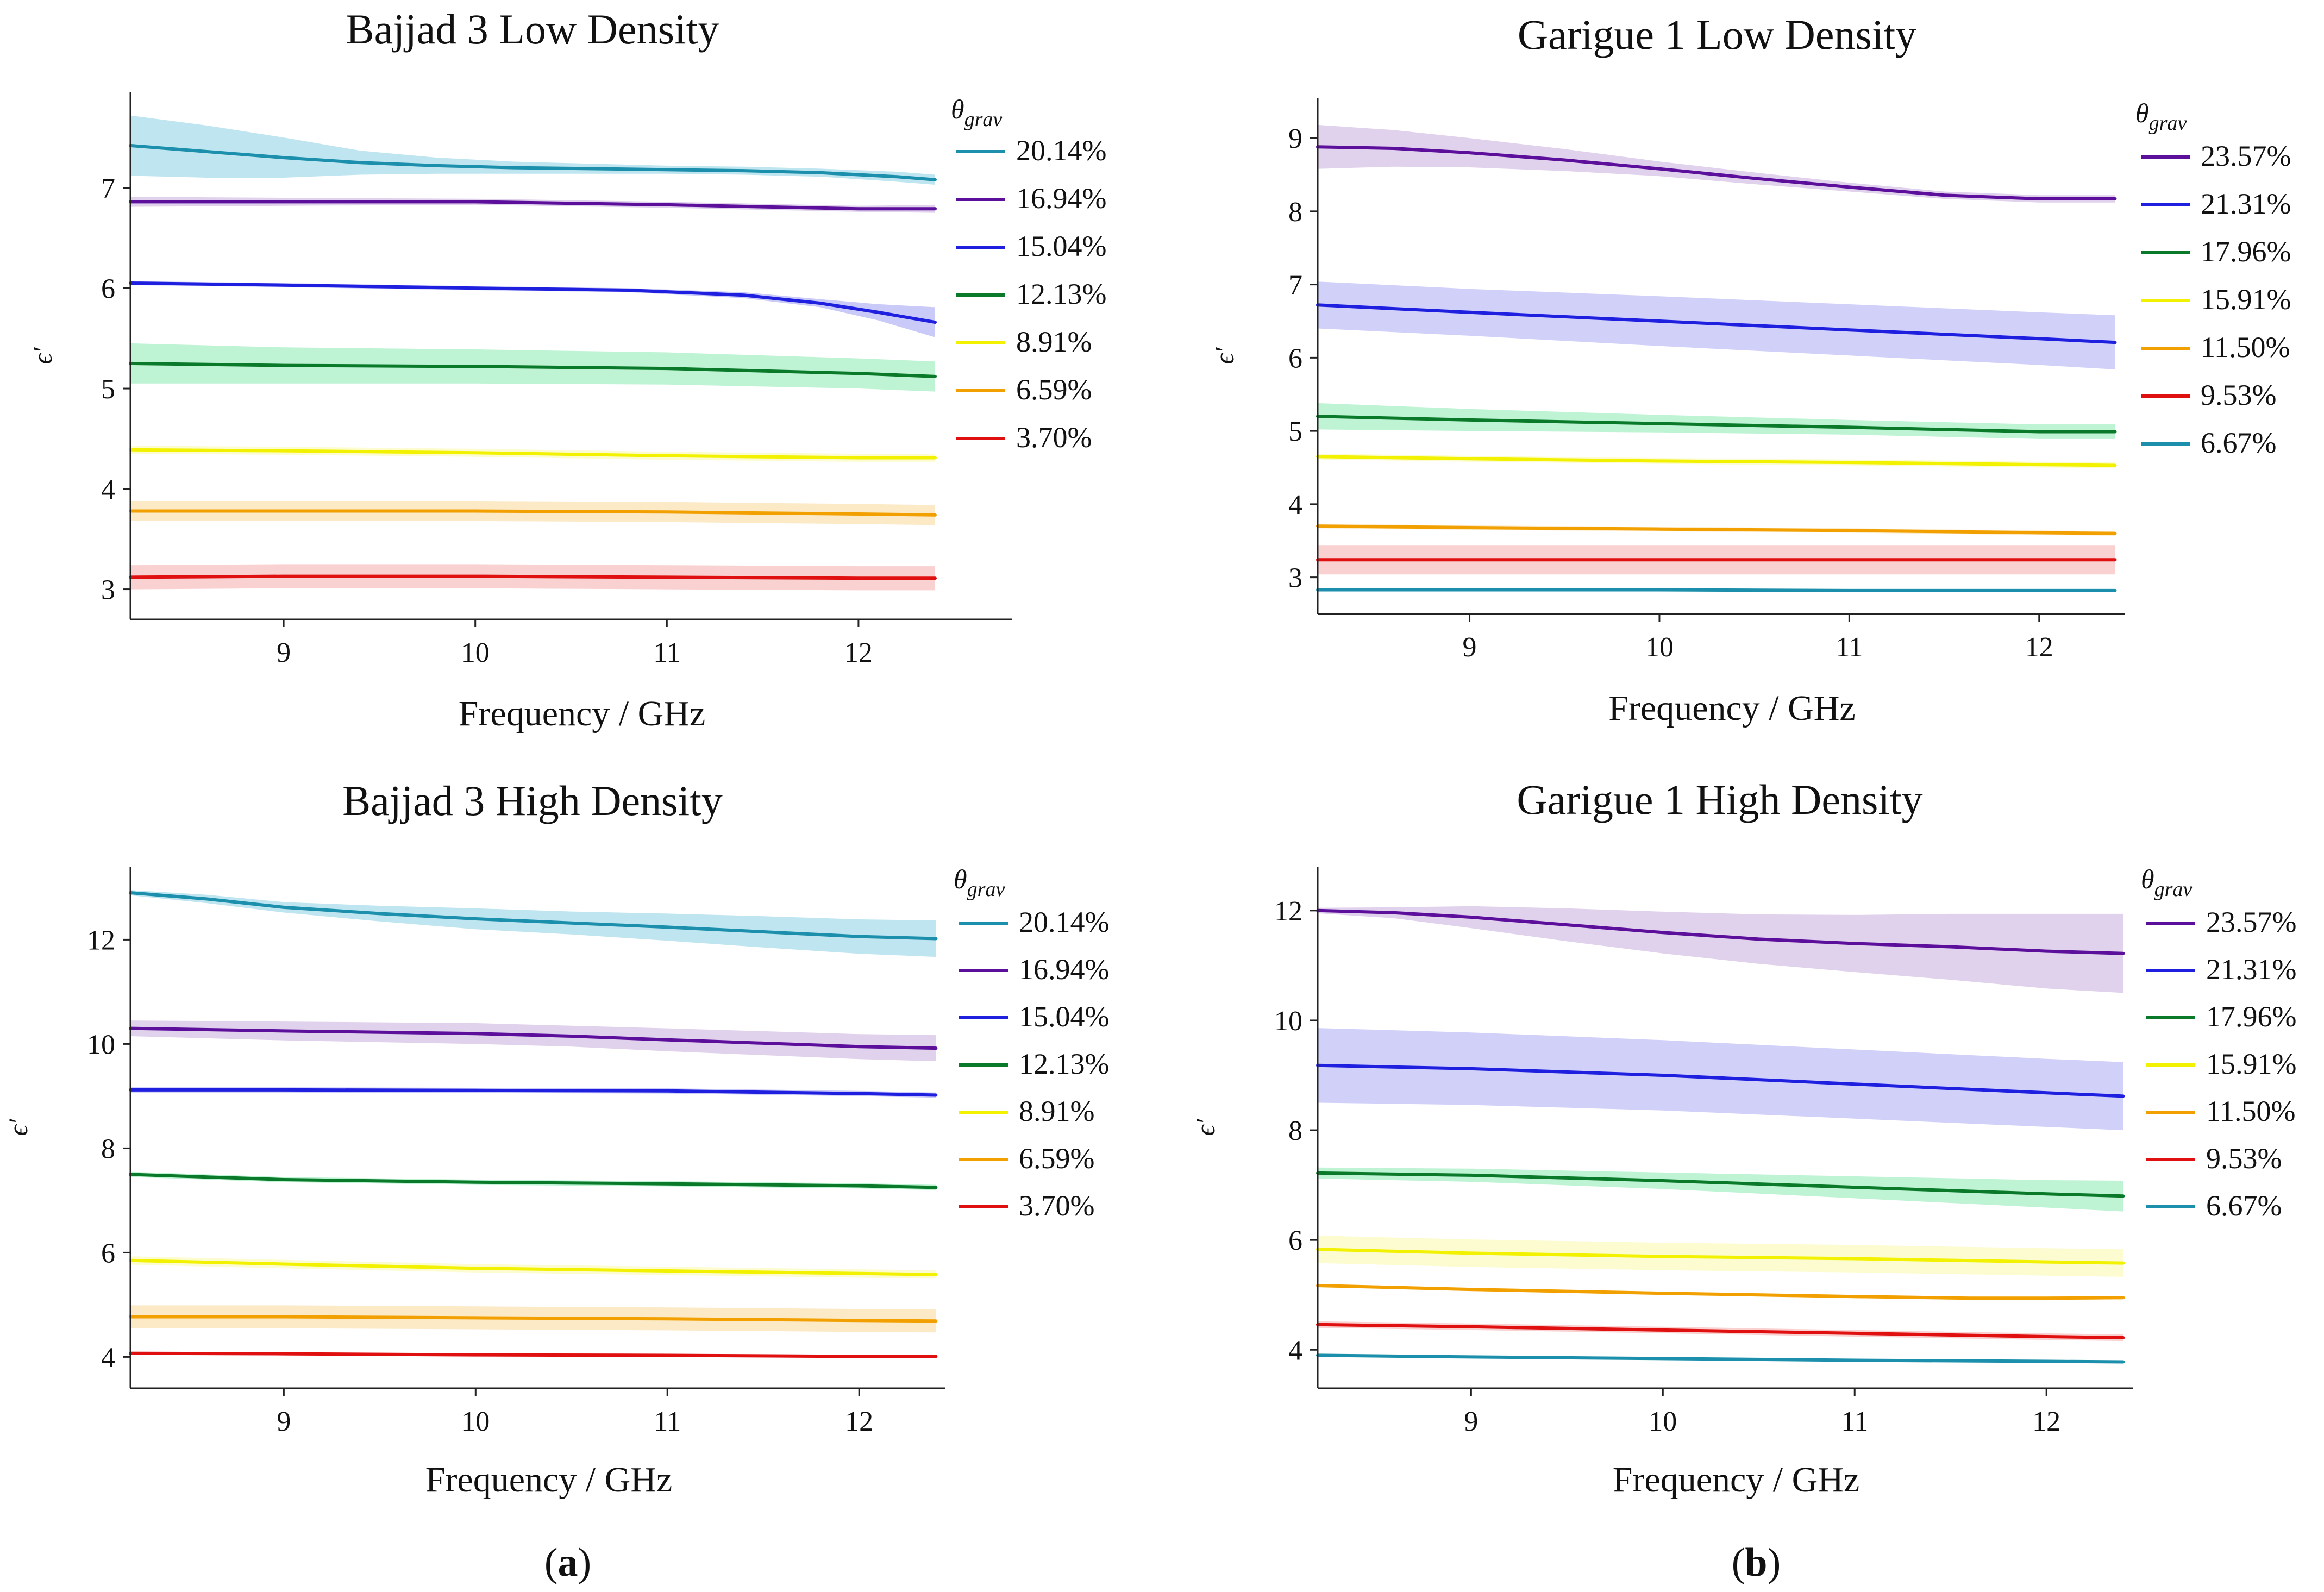 This screenshot has height=1592, width=2324. What do you see at coordinates (1061, 246) in the screenshot?
I see `legend-label-15-04: 15.04%` at bounding box center [1061, 246].